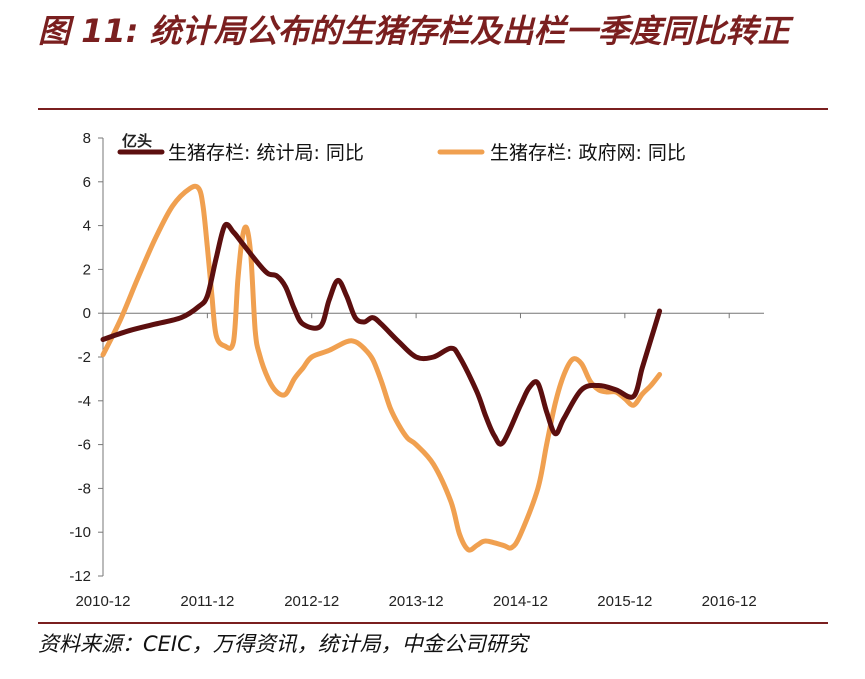 The height and width of the screenshot is (679, 865). I want to click on chart-legend: 生猪存栏: 统计局: 同比 生猪存栏: 政府网: 同比, so click(401, 153).